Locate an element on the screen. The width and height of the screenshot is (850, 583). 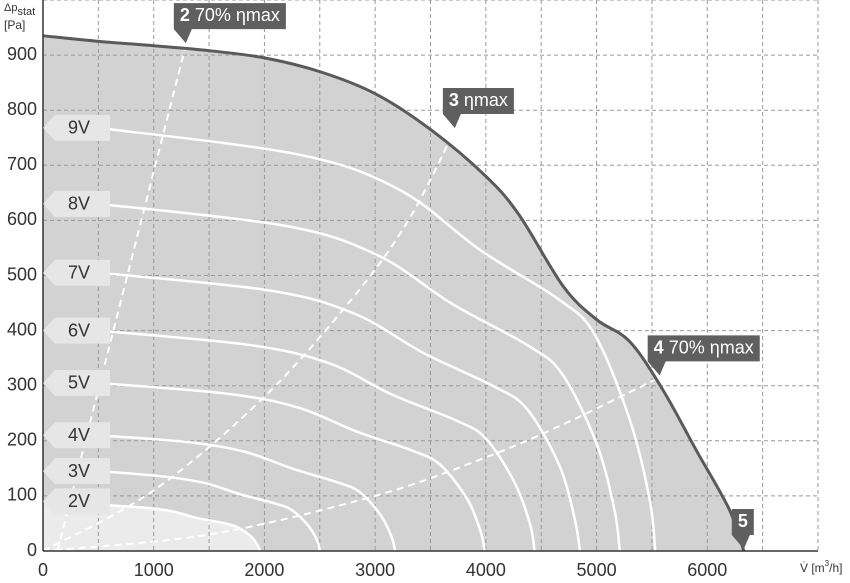
voltage-label: 4V is located at coordinates (79, 435).